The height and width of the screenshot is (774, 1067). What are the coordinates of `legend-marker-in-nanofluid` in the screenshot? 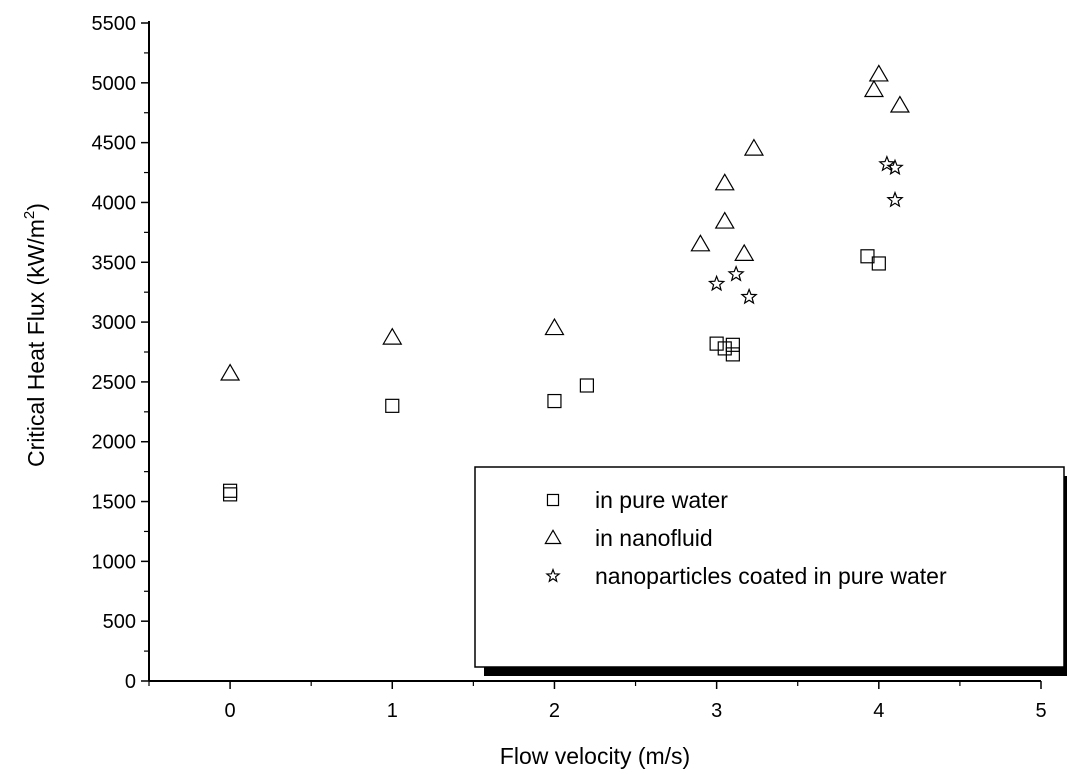 It's located at (553, 537).